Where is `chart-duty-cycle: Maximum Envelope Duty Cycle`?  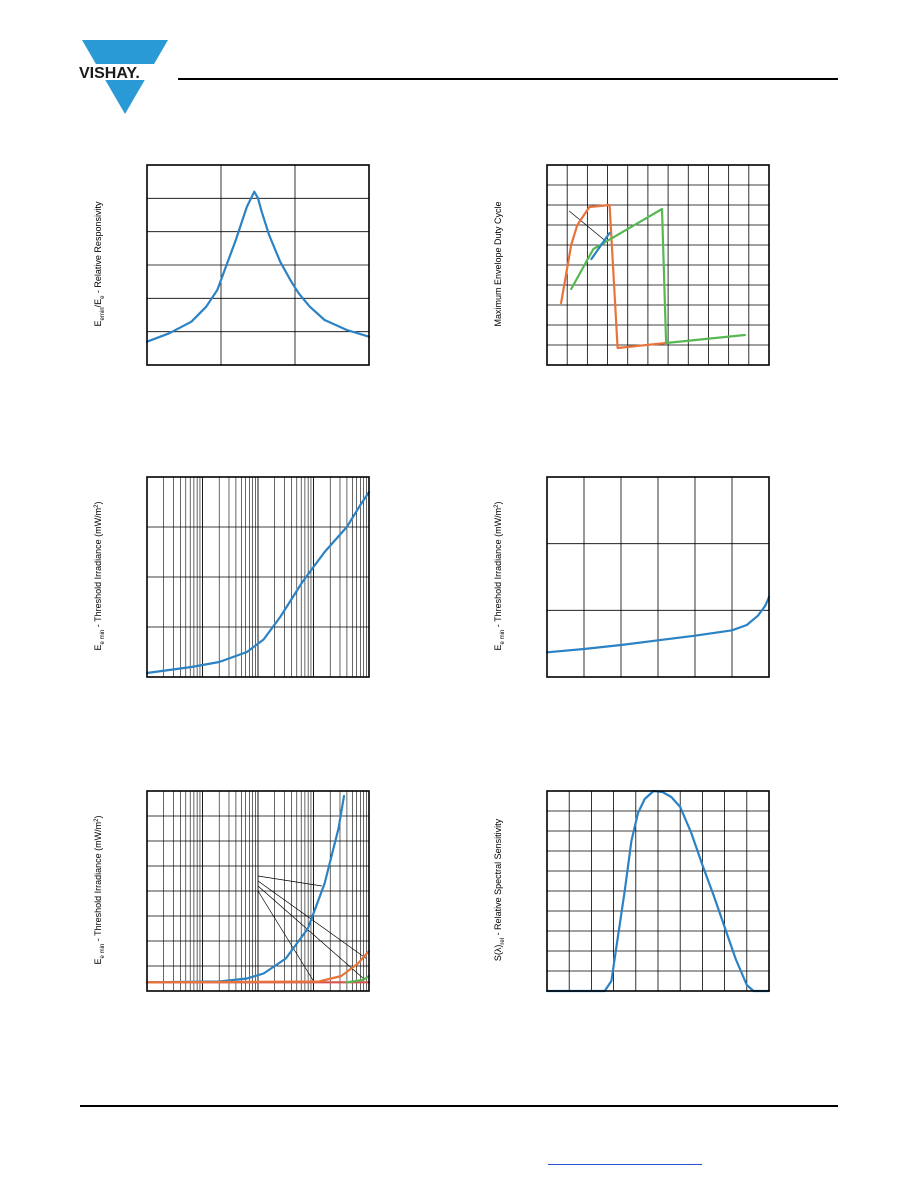 chart-duty-cycle: Maximum Envelope Duty Cycle is located at coordinates (631, 265).